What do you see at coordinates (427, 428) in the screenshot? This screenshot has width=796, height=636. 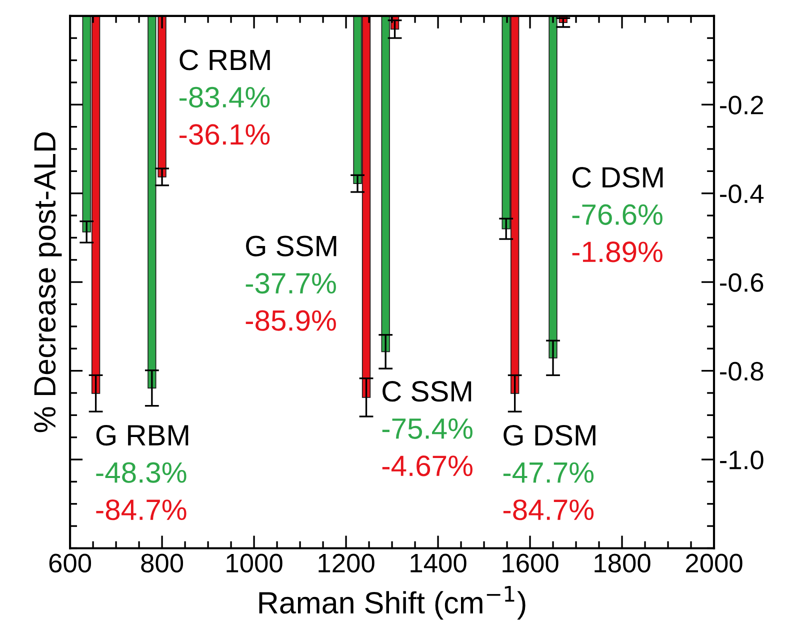 I see `annotation: -75.4%` at bounding box center [427, 428].